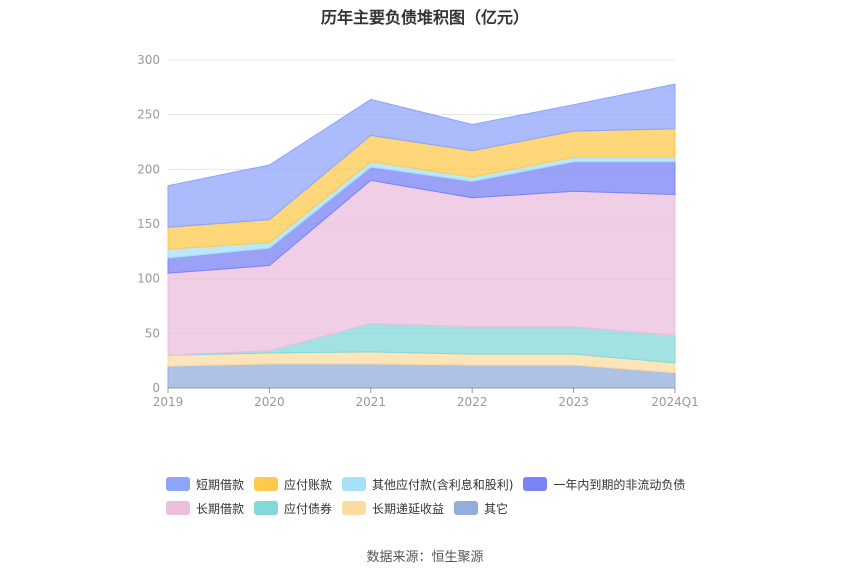  What do you see at coordinates (220, 508) in the screenshot?
I see `legend-label-1-0: 长期借款` at bounding box center [220, 508].